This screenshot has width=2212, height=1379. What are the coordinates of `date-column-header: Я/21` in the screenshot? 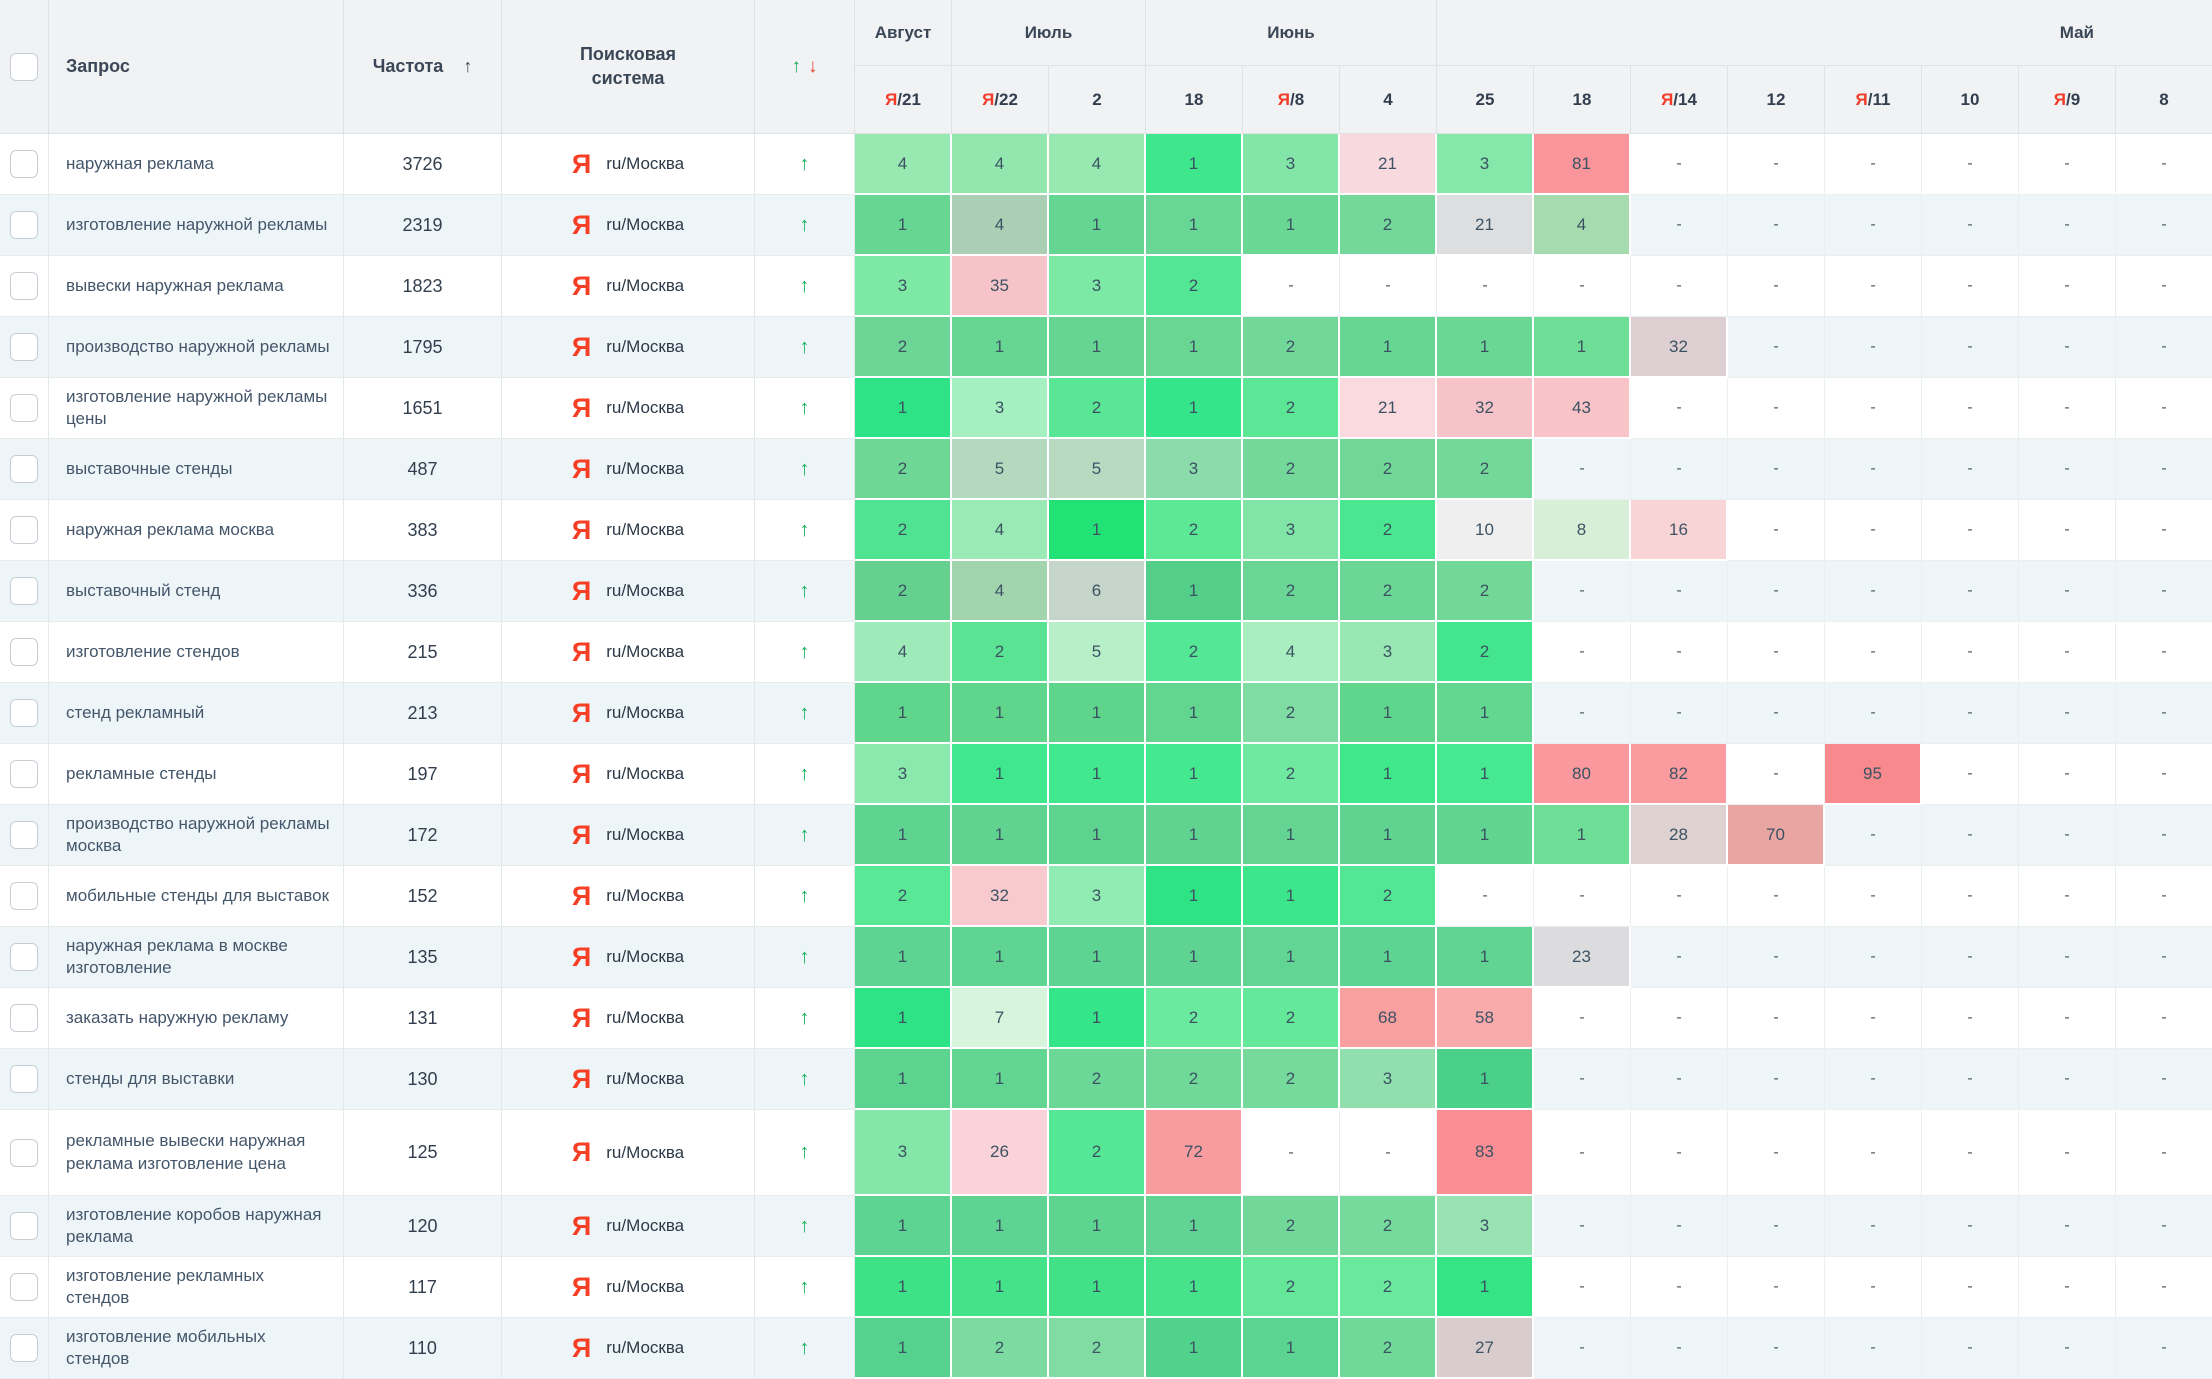 It's located at (903, 100).